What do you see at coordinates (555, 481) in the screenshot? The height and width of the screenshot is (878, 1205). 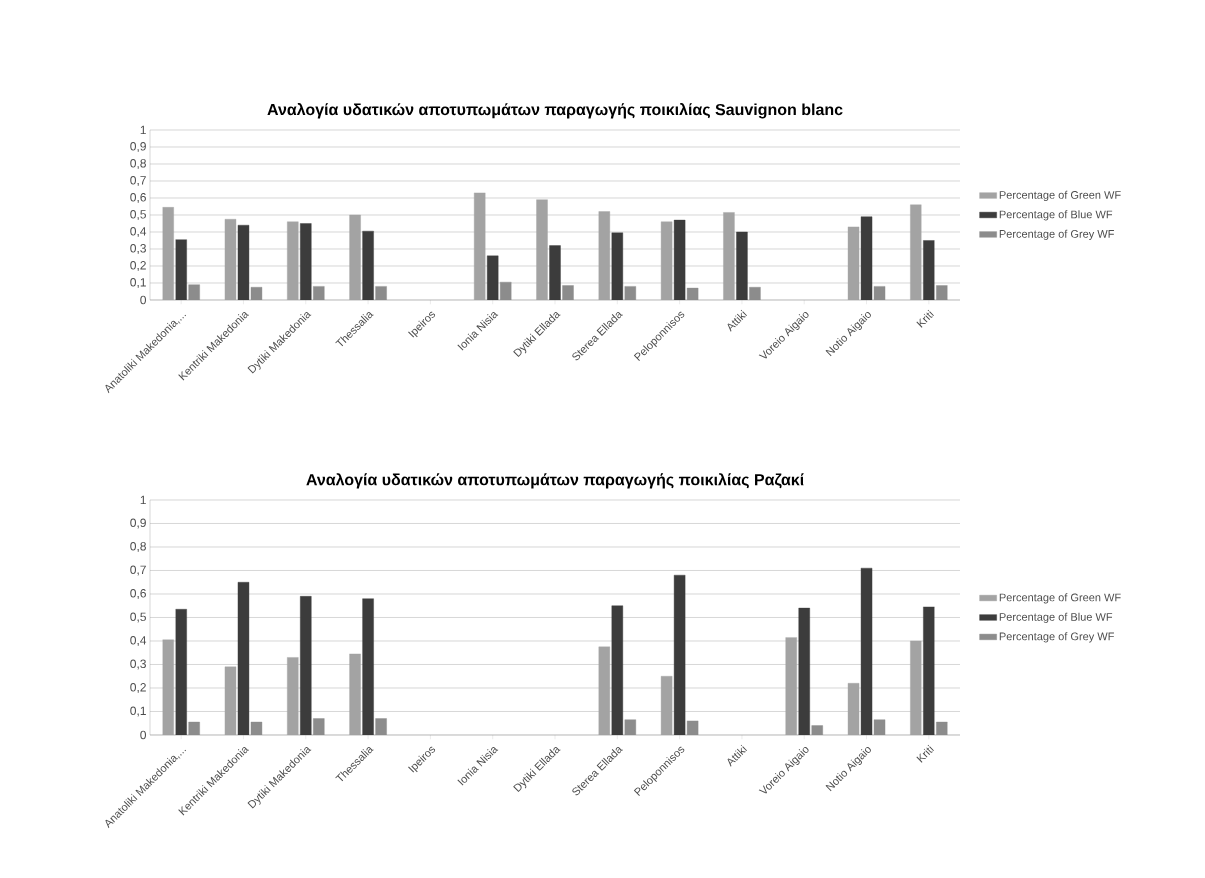 I see `chart-title: Αναλογία υδατικών αποτυπωμάτων παραγωγής ποικιλίας Ραζακί` at bounding box center [555, 481].